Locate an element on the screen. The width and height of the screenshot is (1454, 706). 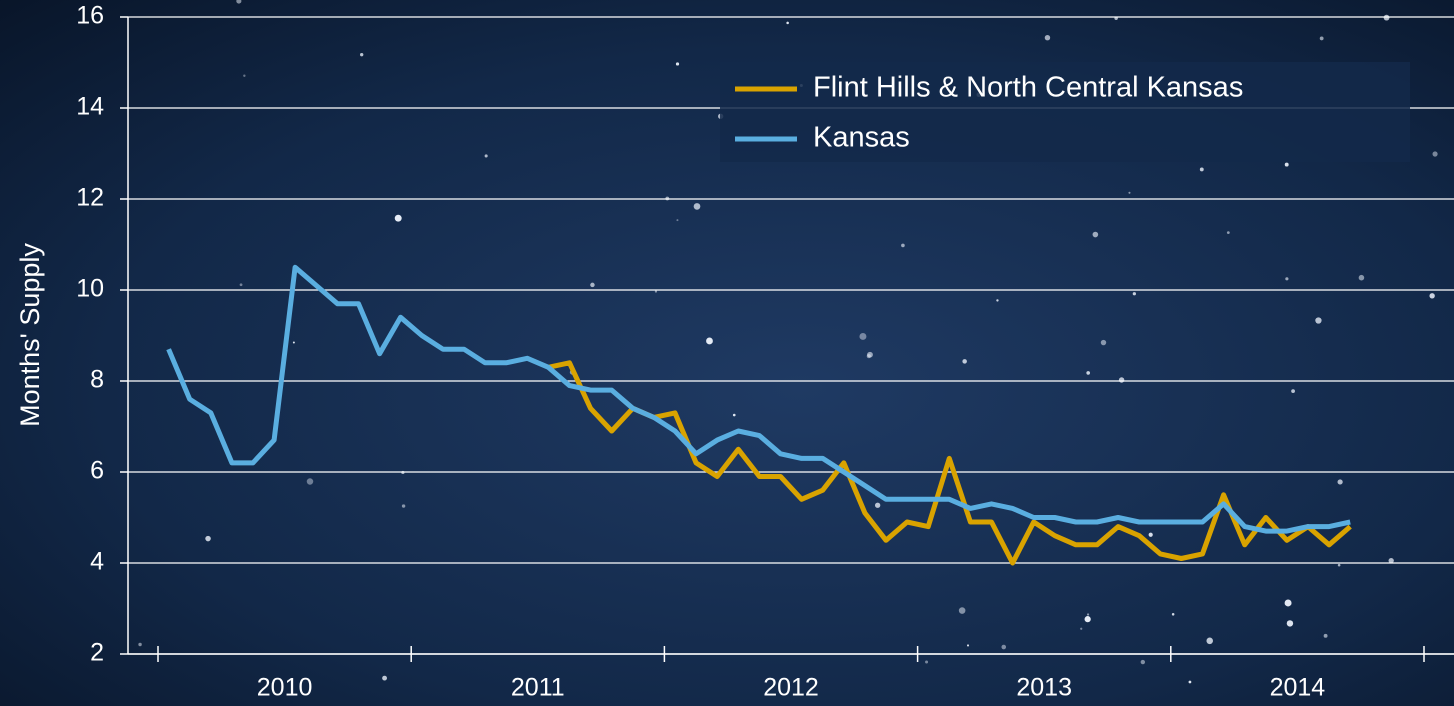
y-tick-label: 12 is located at coordinates (90, 198).